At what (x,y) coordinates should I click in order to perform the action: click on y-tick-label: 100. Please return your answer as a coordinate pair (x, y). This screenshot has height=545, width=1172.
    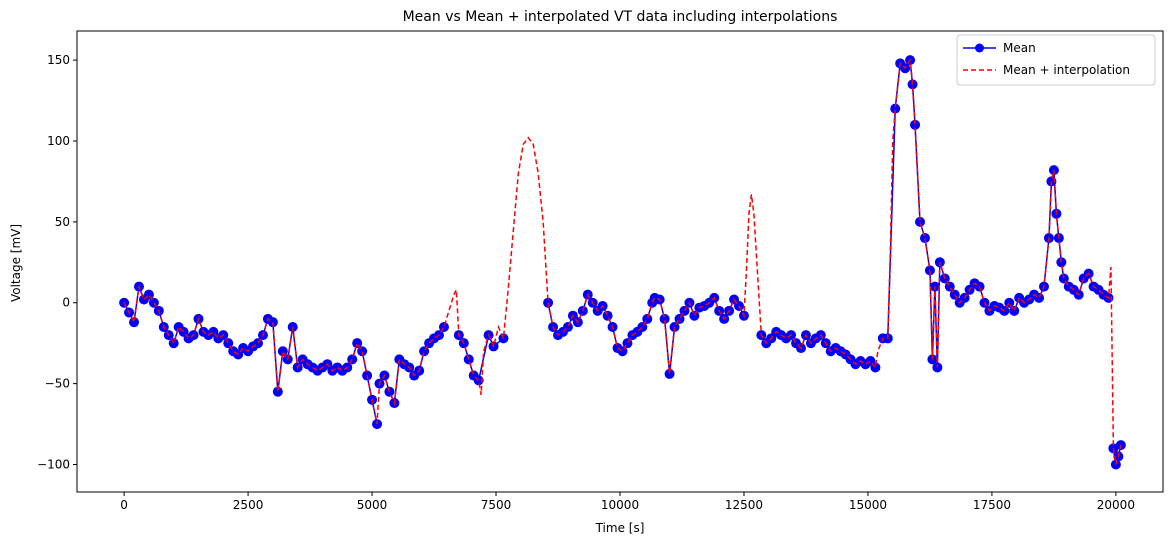
    Looking at the image, I should click on (58, 141).